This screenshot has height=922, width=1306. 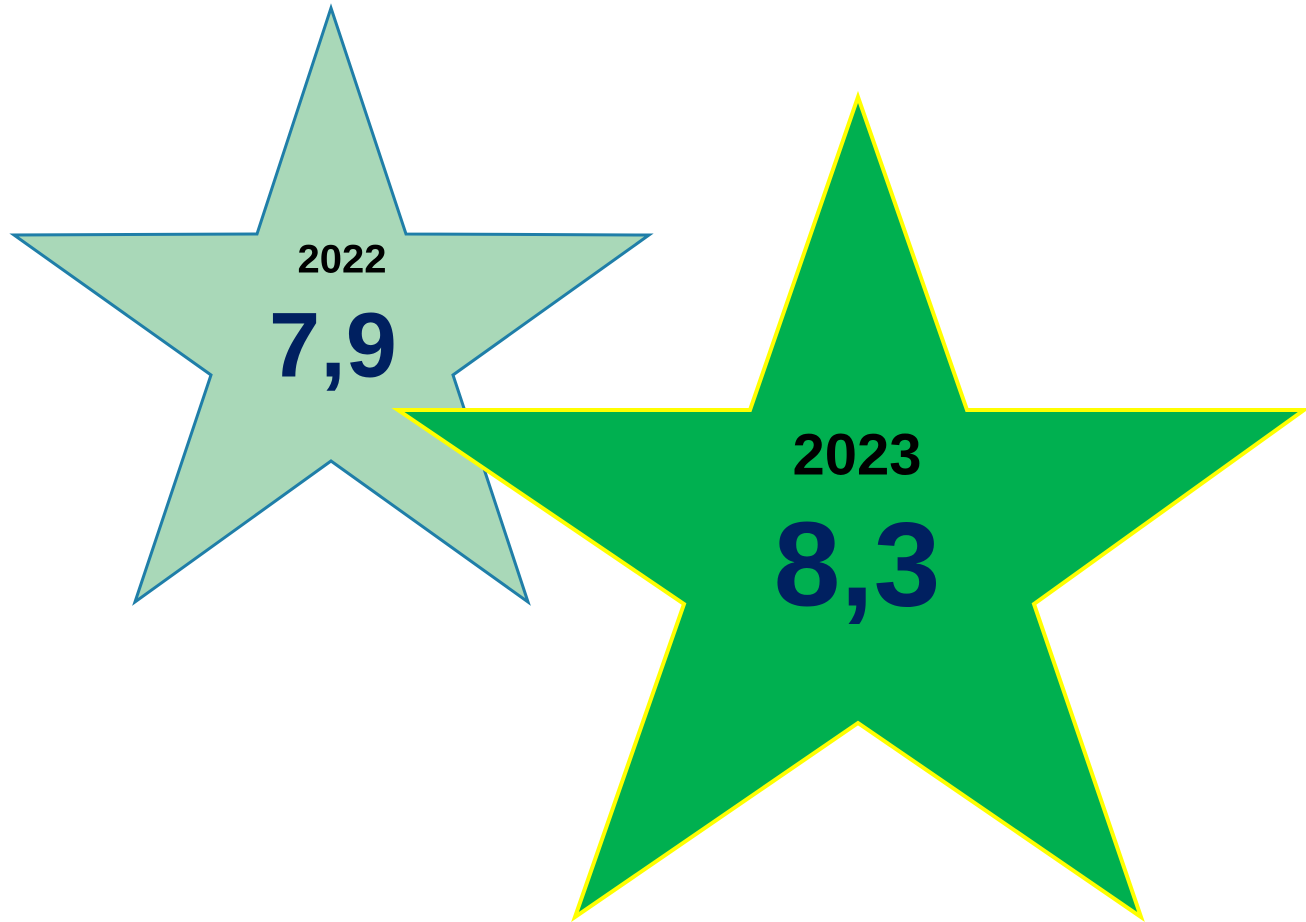 I want to click on value-label: 7,9, so click(x=333, y=345).